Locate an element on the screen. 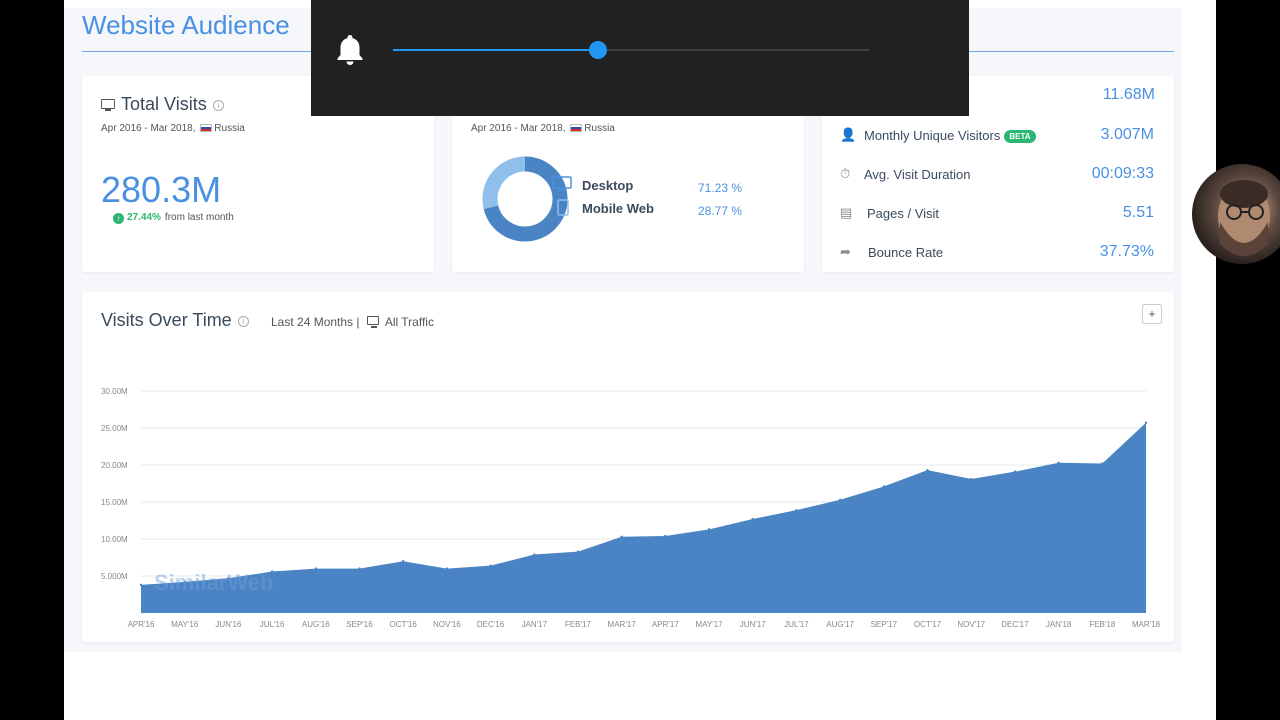 This screenshot has height=720, width=1280. x-tick-label: MAY'17 is located at coordinates (709, 624).